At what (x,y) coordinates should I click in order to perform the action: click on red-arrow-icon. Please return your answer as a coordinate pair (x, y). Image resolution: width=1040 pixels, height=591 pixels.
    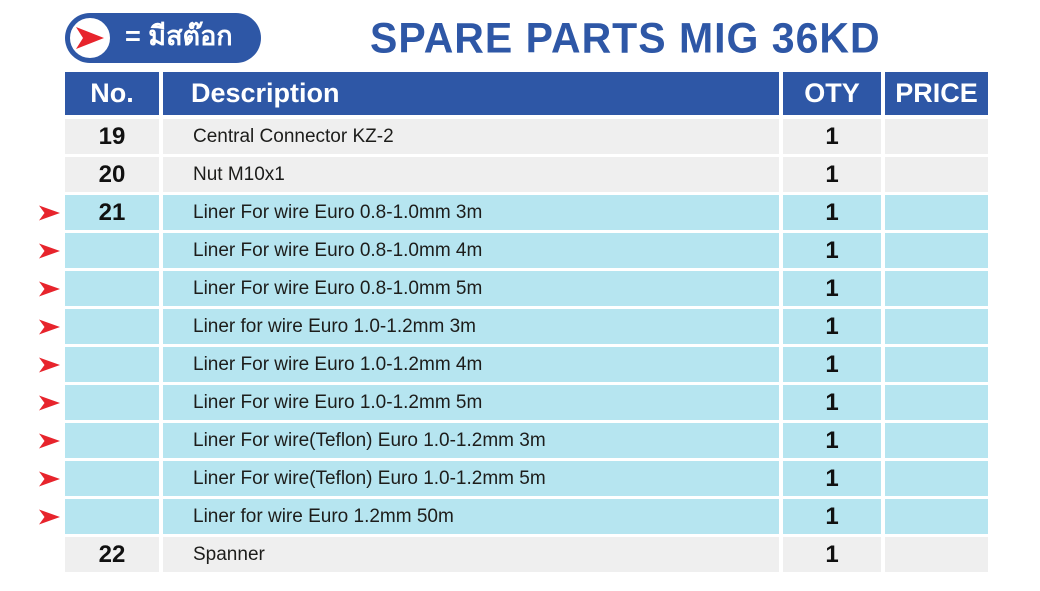
    Looking at the image, I should click on (90, 38).